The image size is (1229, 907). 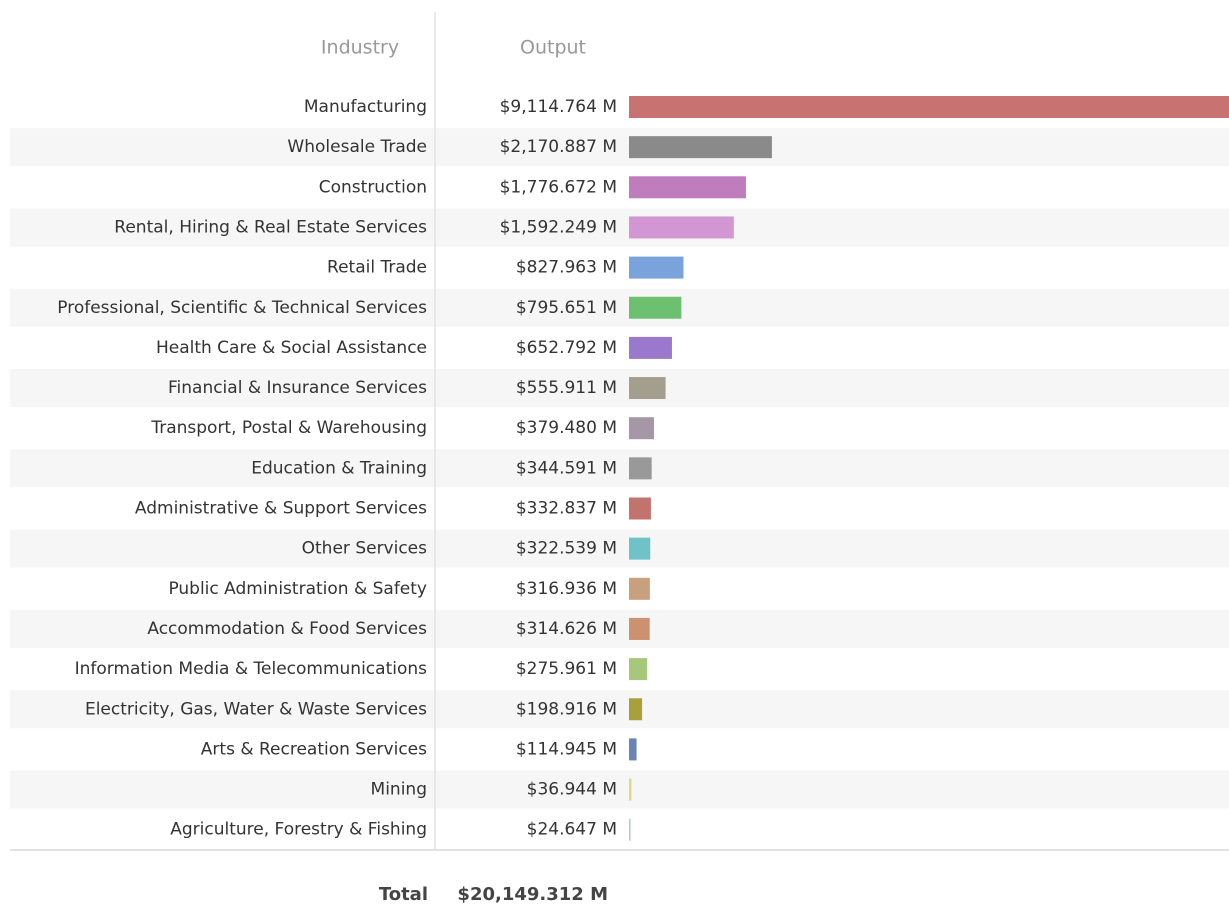 I want to click on category-label: Public Administration & Safety, so click(x=297, y=589).